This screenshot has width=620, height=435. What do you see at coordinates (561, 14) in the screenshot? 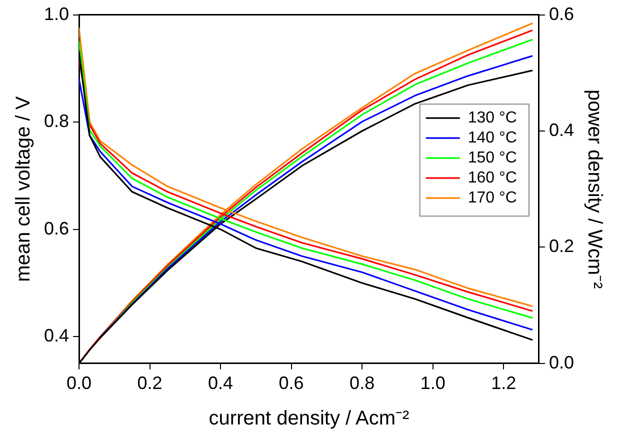
I see `y2-tick-label: 0.6` at bounding box center [561, 14].